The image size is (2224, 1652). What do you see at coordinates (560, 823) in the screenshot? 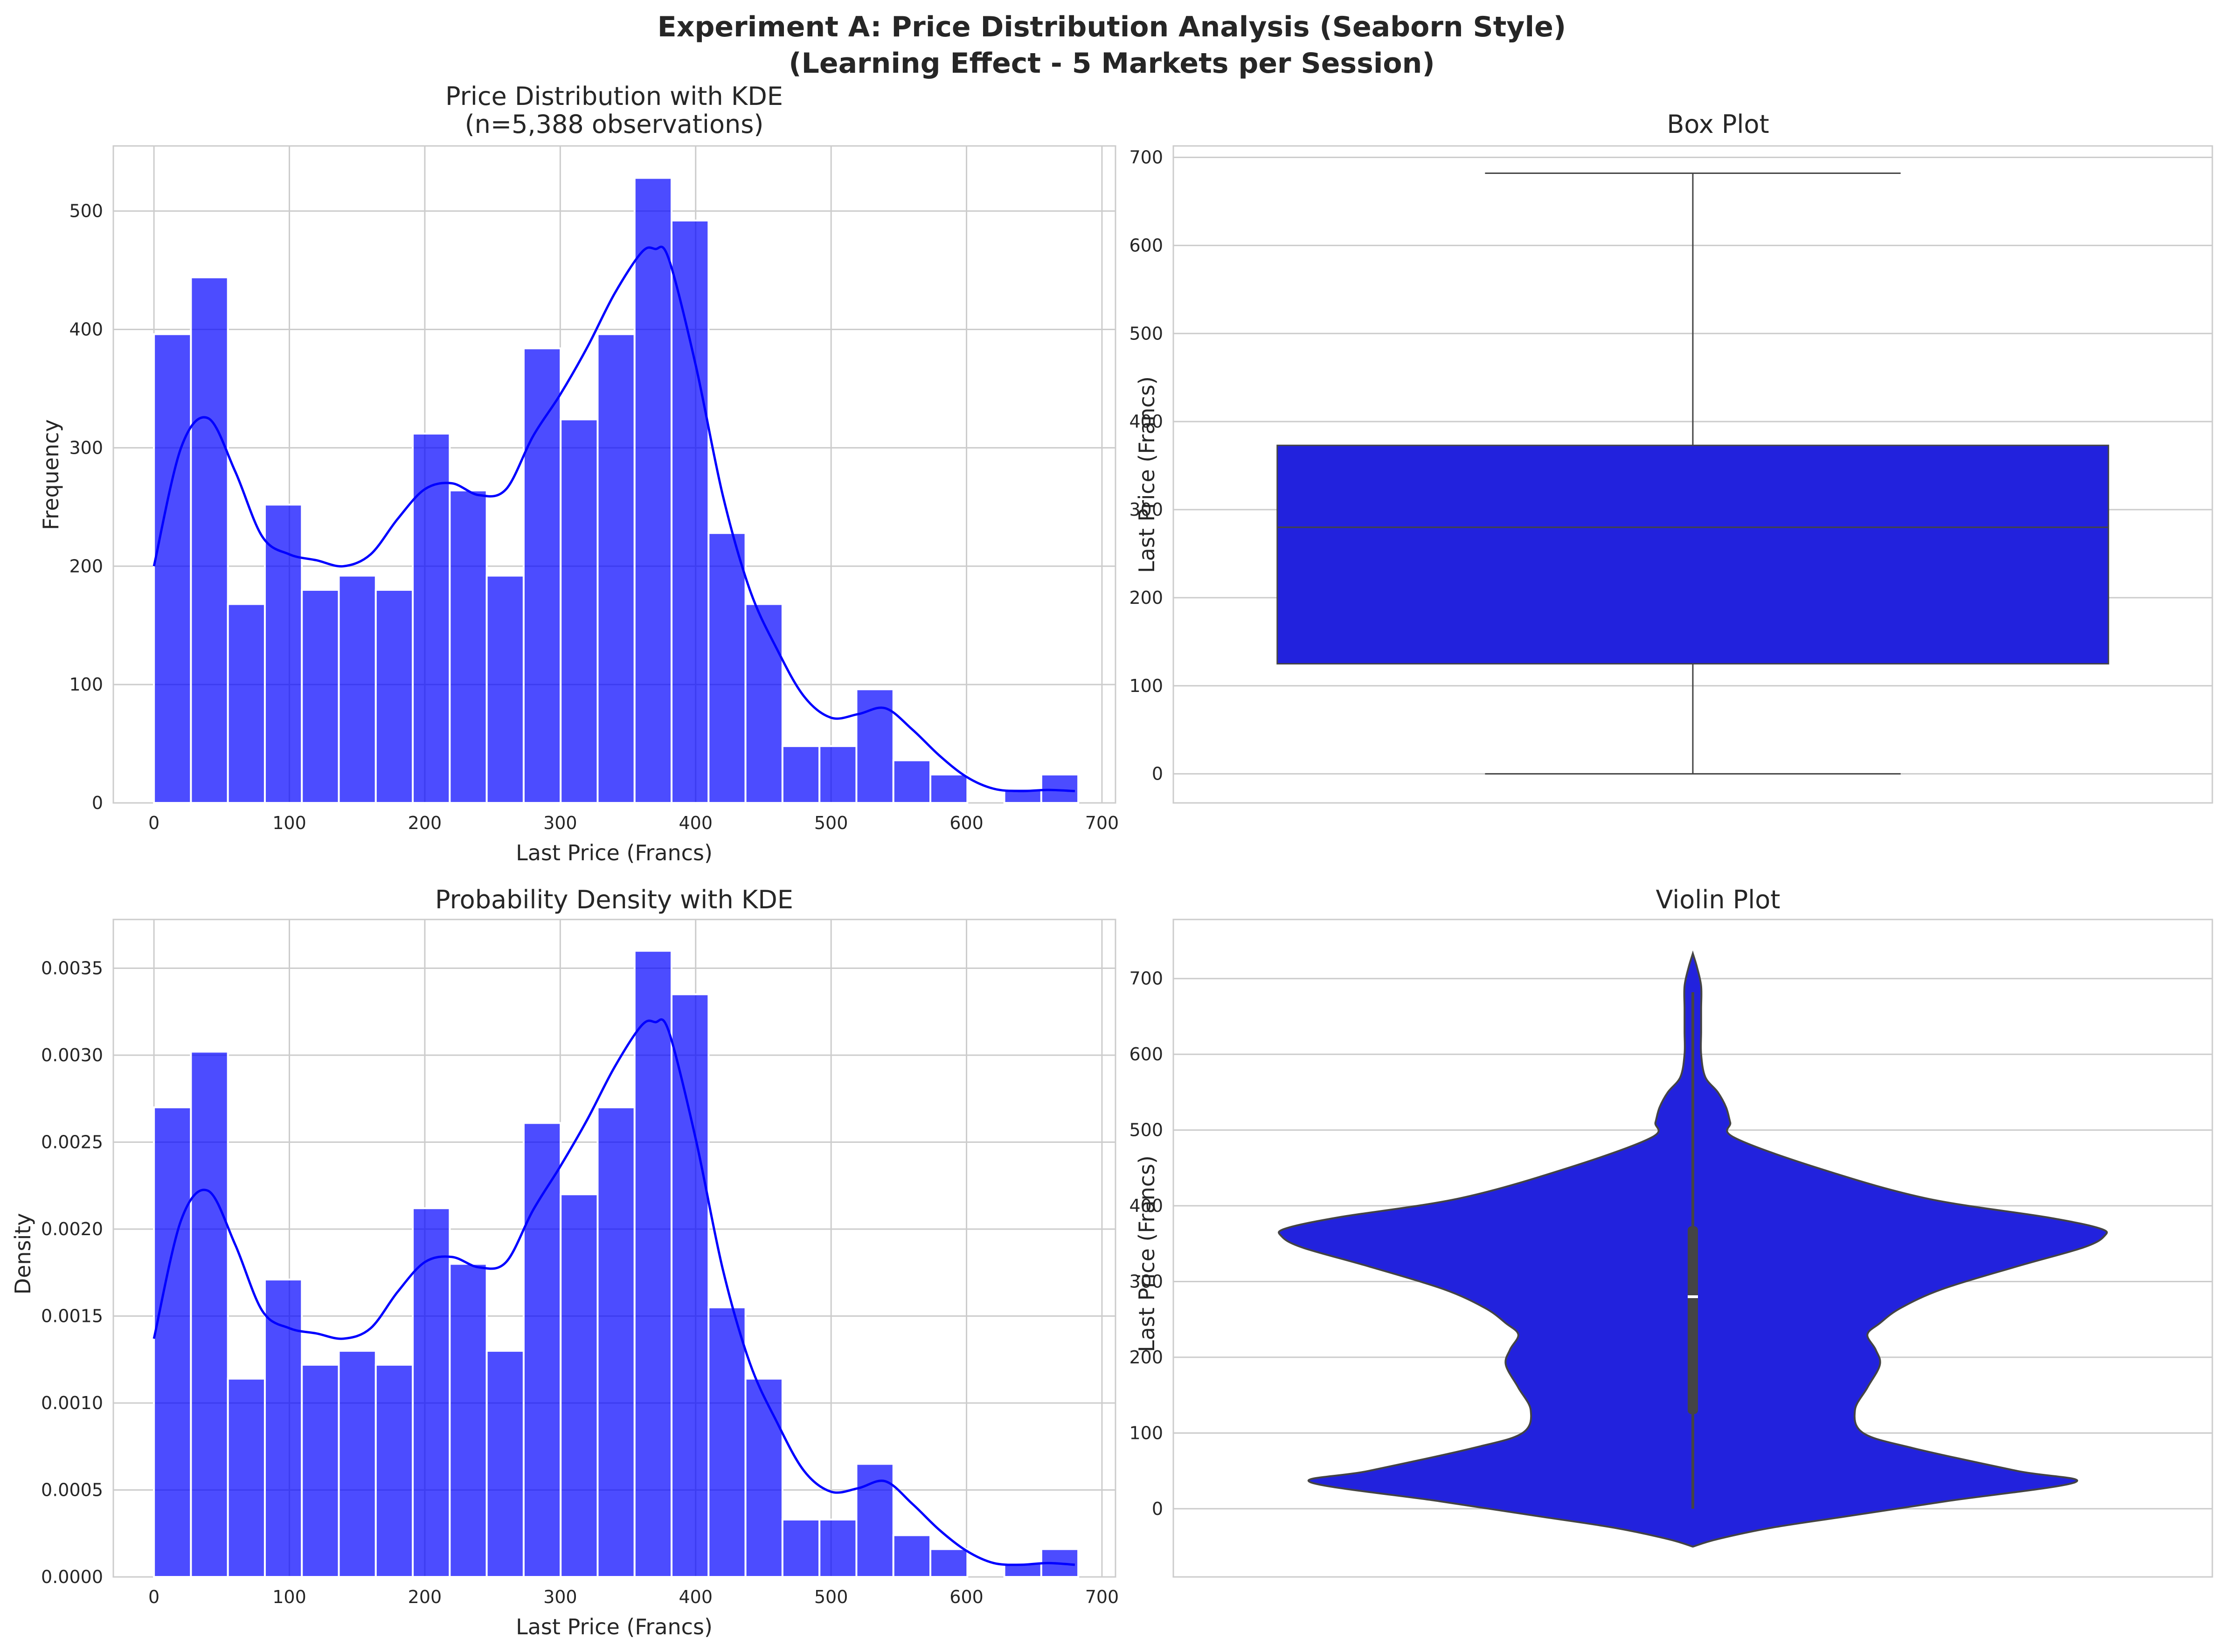
I see `histogram-frequency-xtick-label: 300` at bounding box center [560, 823].